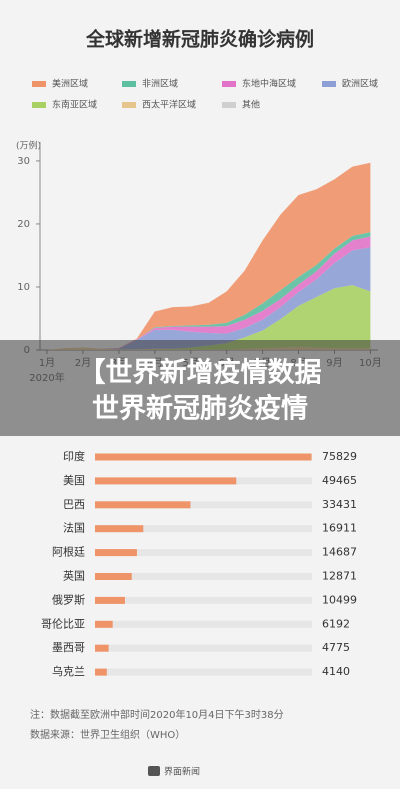 This screenshot has height=789, width=400. What do you see at coordinates (107, 734) in the screenshot?
I see `note: 数据来源：世界卫生组织（WHO）` at bounding box center [107, 734].